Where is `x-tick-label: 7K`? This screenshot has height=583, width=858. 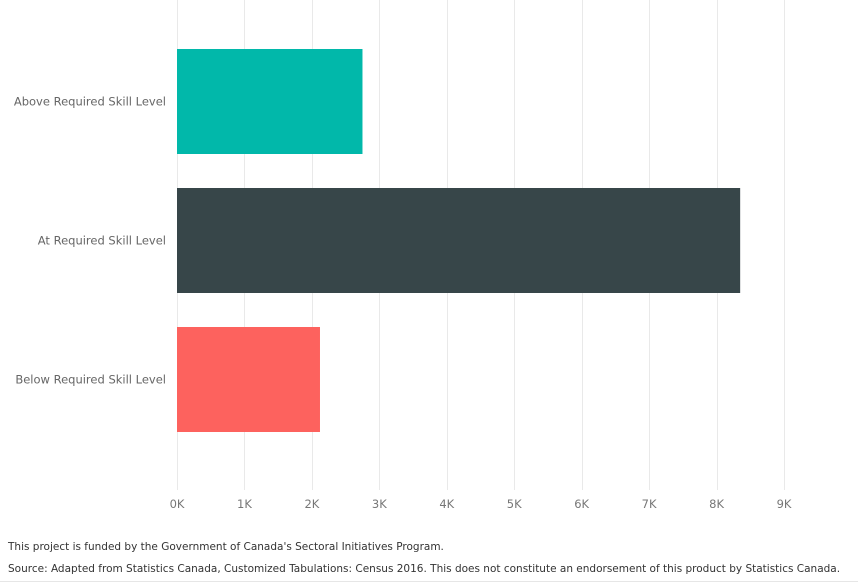 x-tick-label: 7K is located at coordinates (649, 504).